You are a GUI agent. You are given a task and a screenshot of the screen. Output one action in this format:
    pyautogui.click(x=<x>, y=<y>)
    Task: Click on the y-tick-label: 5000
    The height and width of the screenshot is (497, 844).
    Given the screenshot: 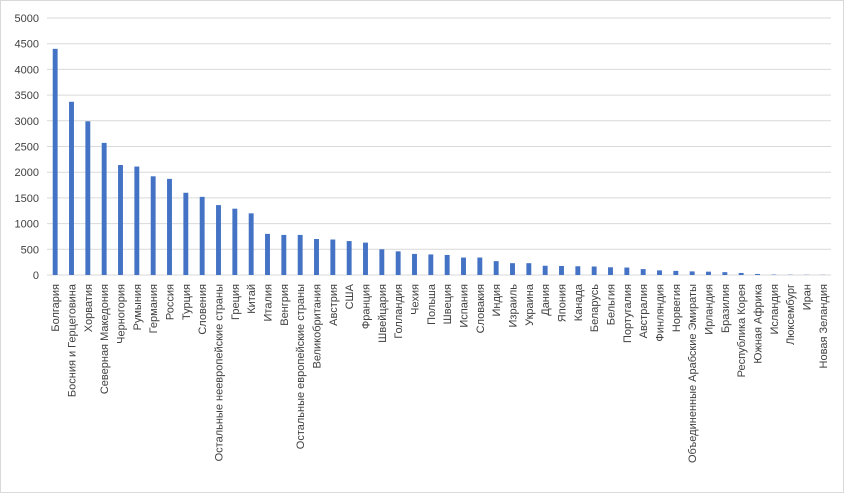 What is the action you would take?
    pyautogui.click(x=27, y=19)
    